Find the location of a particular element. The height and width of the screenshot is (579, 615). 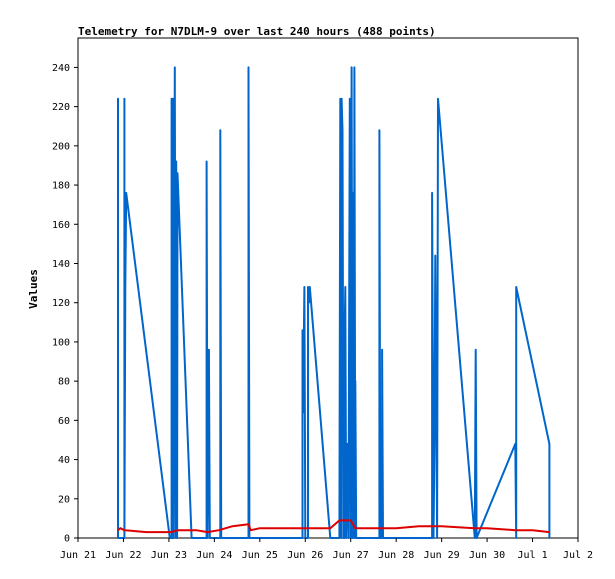

y-tick-label: 0 is located at coordinates (67, 539).